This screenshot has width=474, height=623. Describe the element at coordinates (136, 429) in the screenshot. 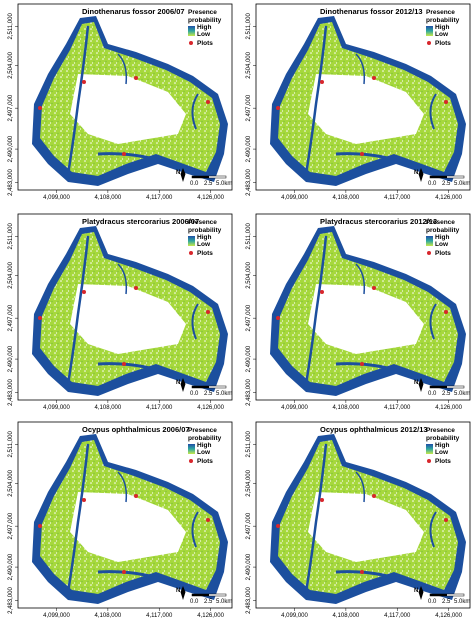

I see `panel-title: Ocypus ophthalmicus 2006/07` at that location.